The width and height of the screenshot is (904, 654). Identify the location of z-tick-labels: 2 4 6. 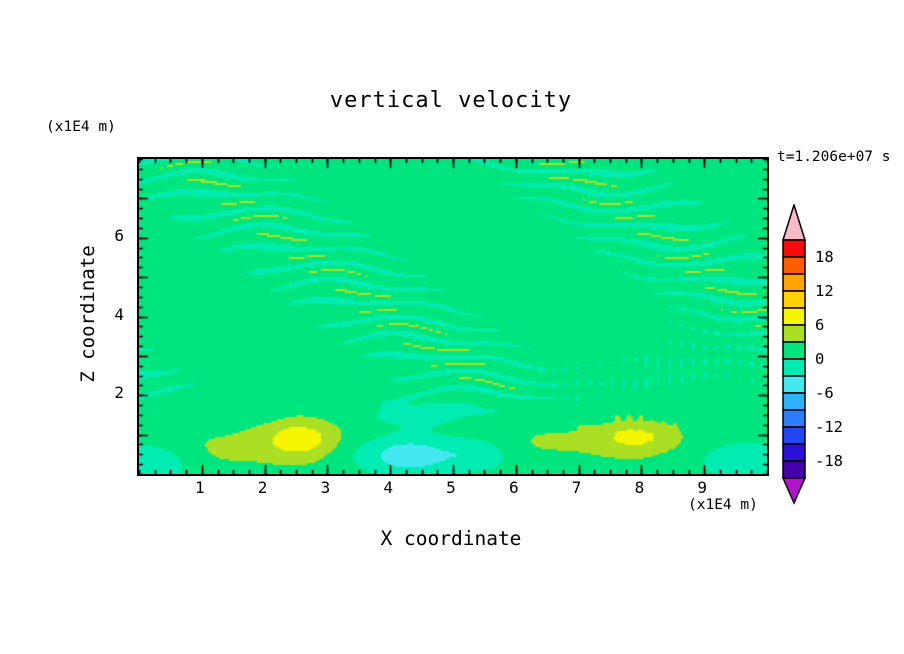
(63, 327).